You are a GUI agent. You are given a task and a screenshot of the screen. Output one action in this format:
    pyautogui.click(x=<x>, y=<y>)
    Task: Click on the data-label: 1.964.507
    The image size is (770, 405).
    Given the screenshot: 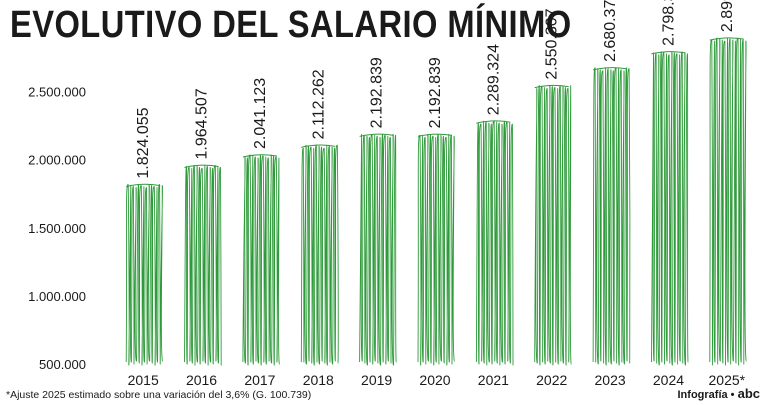 What is the action you would take?
    pyautogui.click(x=202, y=123)
    